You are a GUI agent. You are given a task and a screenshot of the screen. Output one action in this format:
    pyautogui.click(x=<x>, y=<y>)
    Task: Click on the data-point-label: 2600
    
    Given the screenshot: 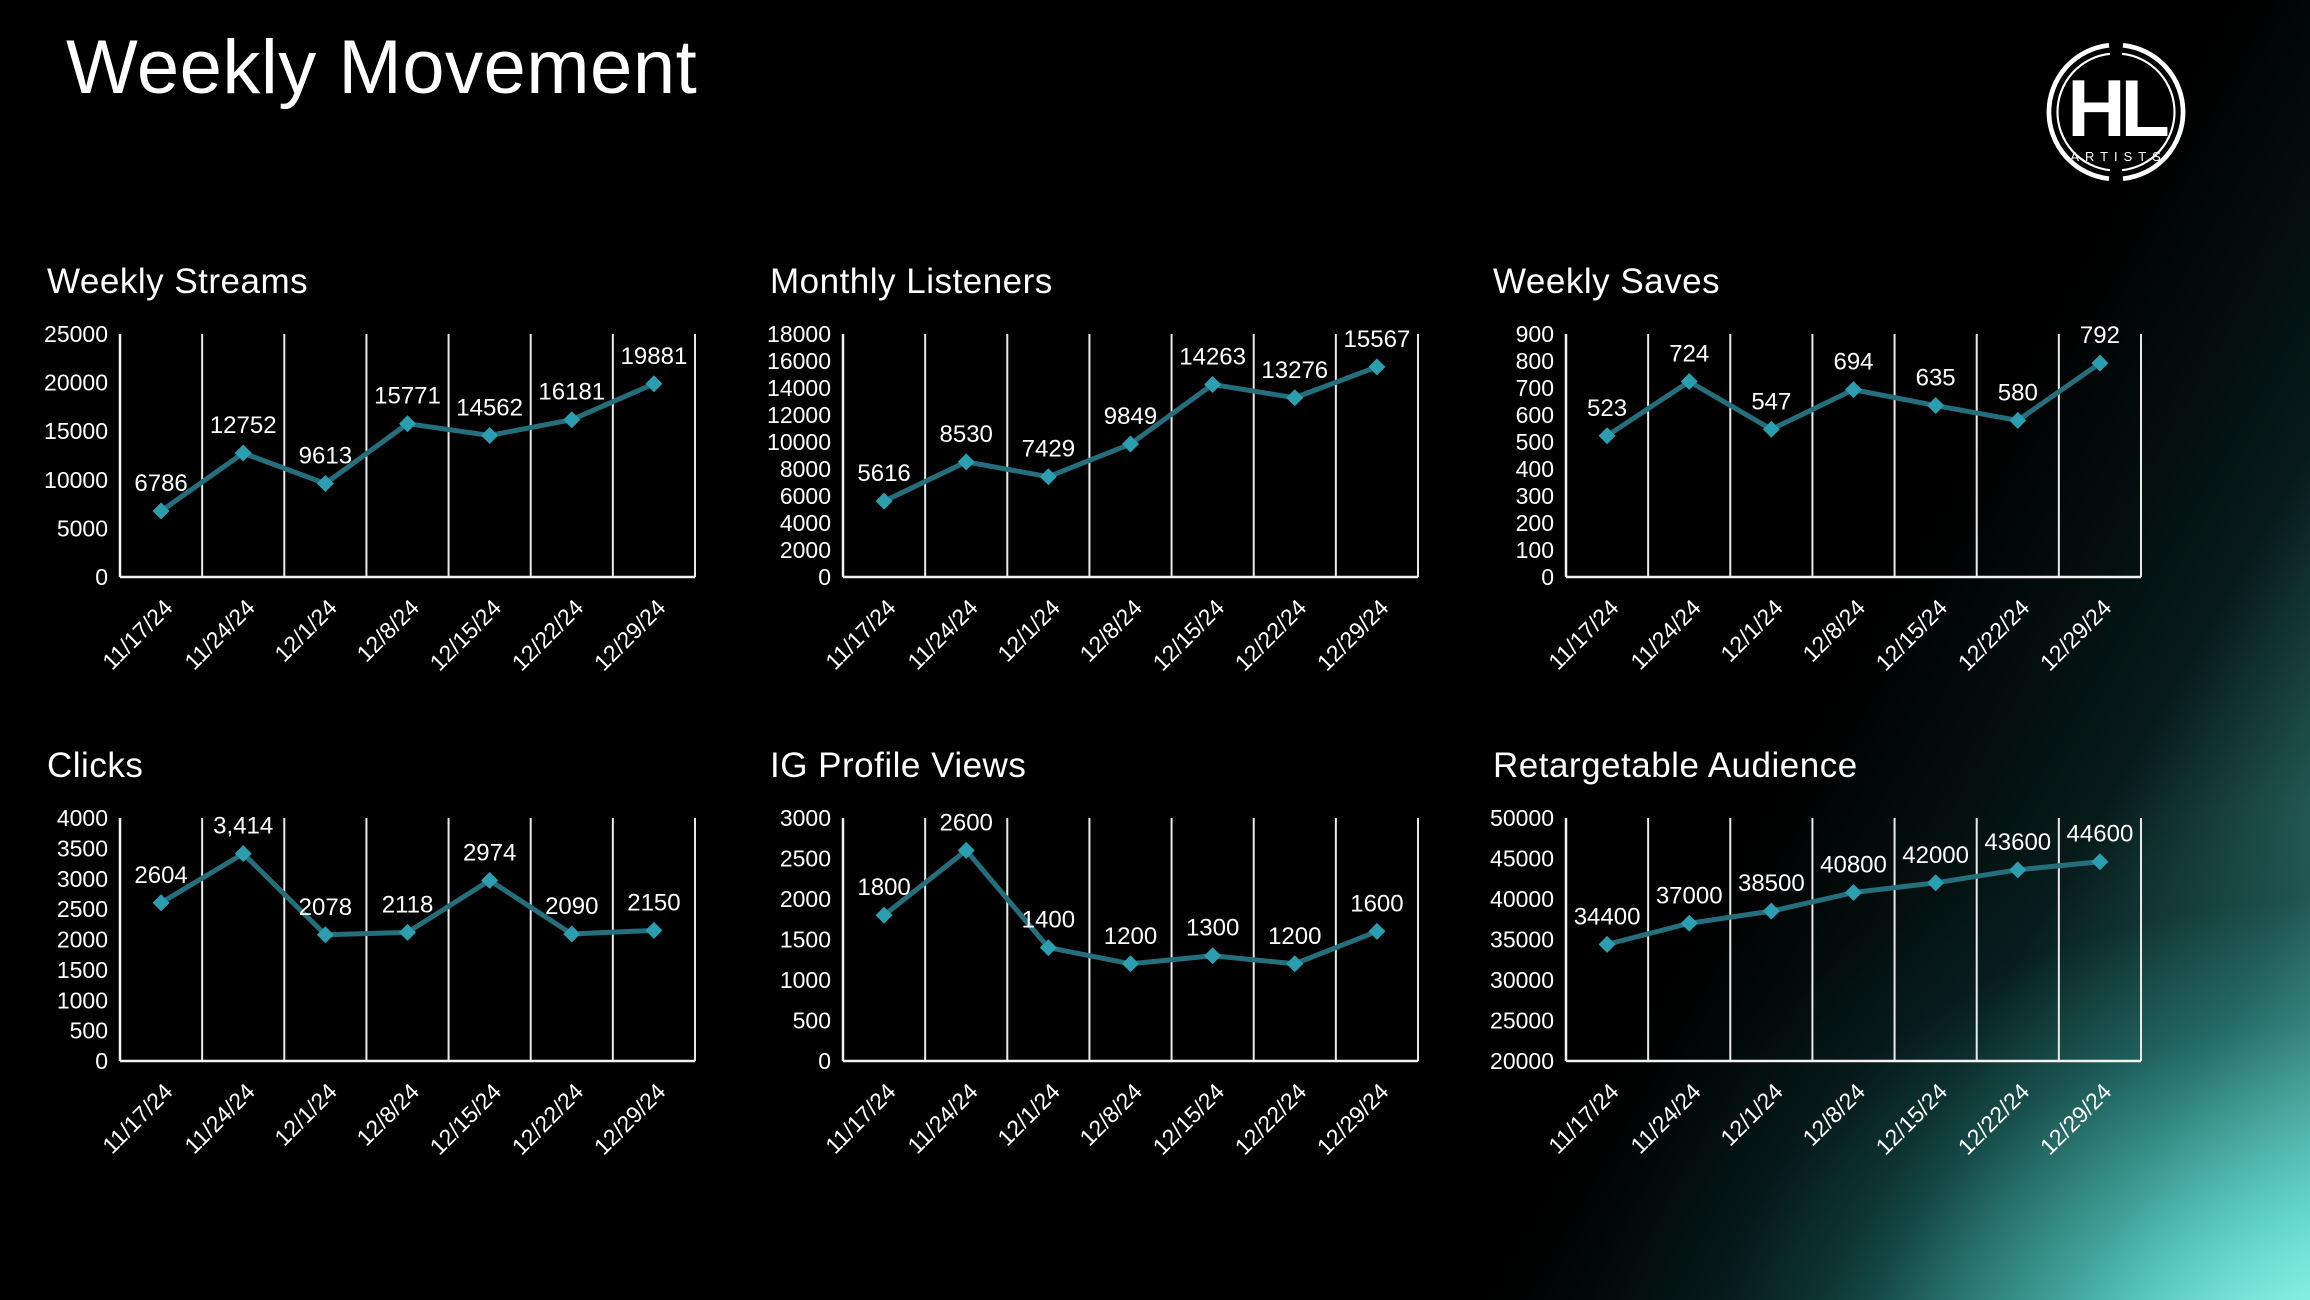 What is the action you would take?
    pyautogui.click(x=966, y=822)
    